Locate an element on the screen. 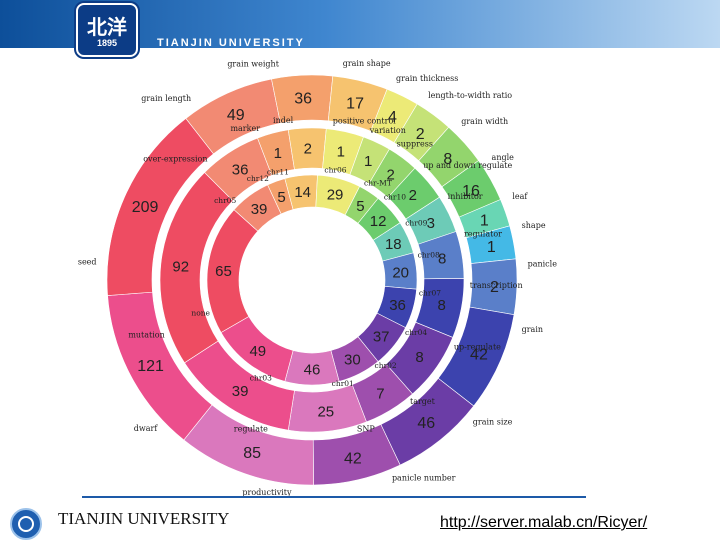  ring-inner-label: chr06 is located at coordinates (335, 170).